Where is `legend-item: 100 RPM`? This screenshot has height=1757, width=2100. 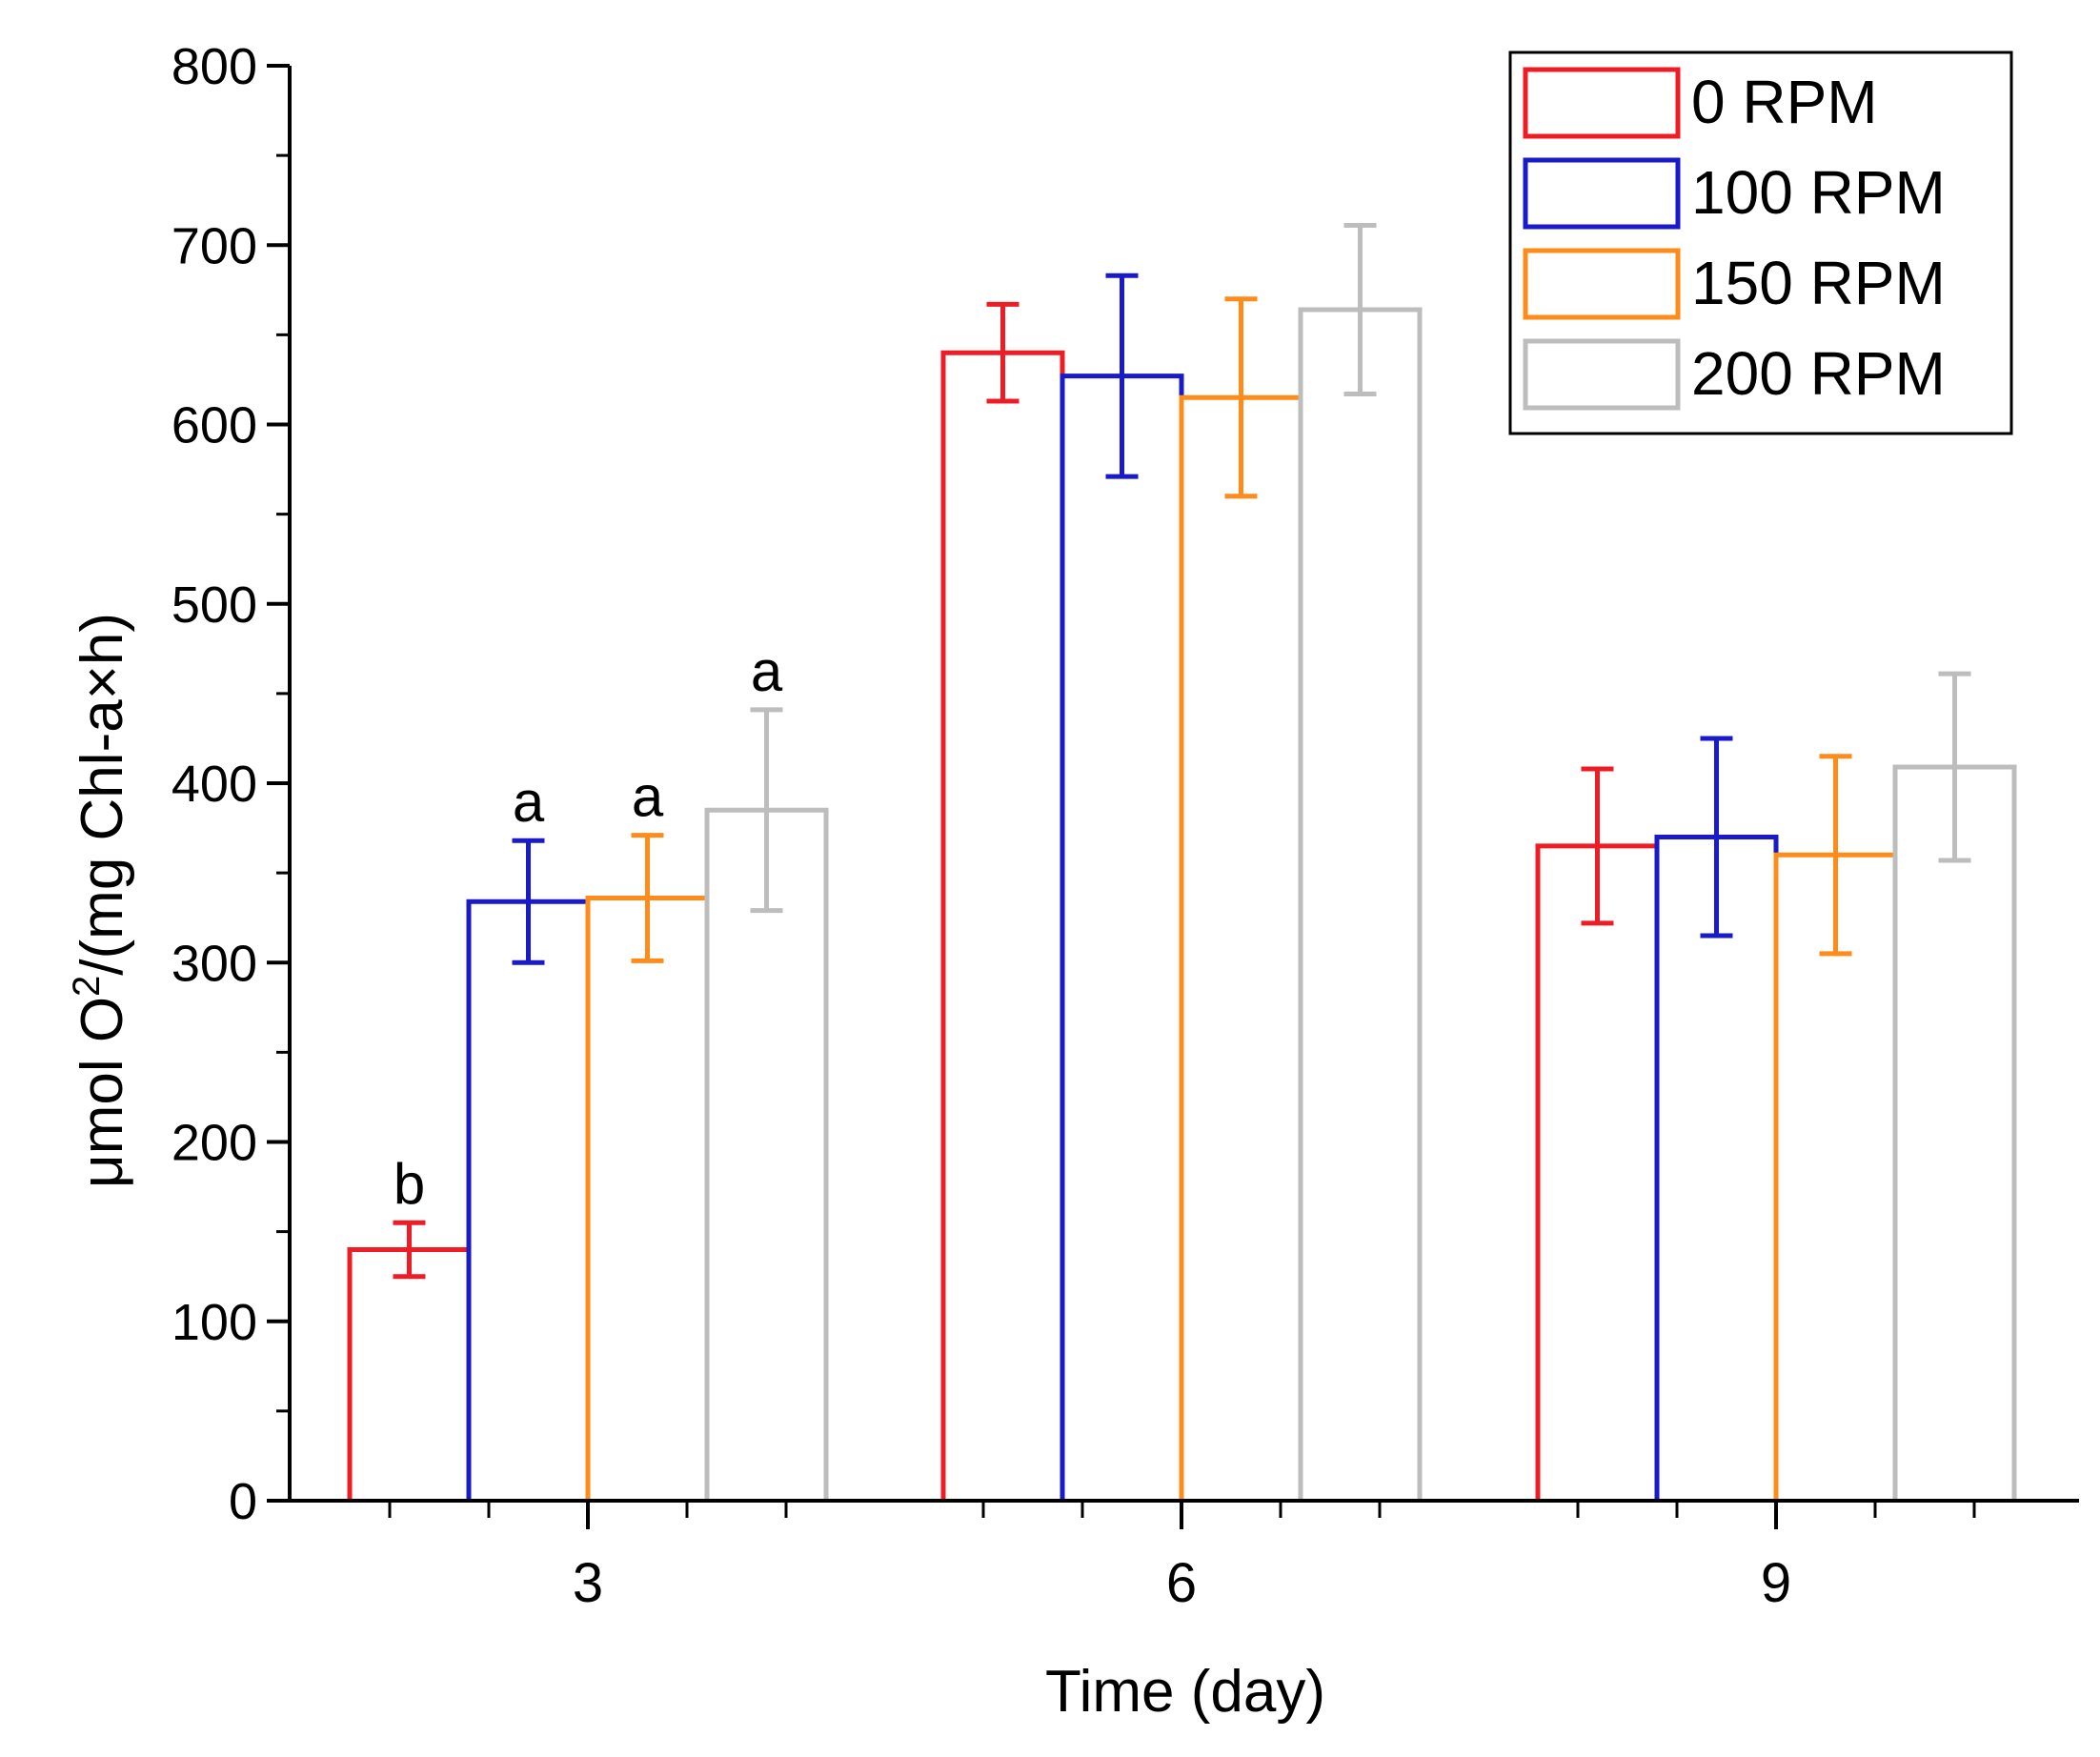 legend-item: 100 RPM is located at coordinates (1734, 193).